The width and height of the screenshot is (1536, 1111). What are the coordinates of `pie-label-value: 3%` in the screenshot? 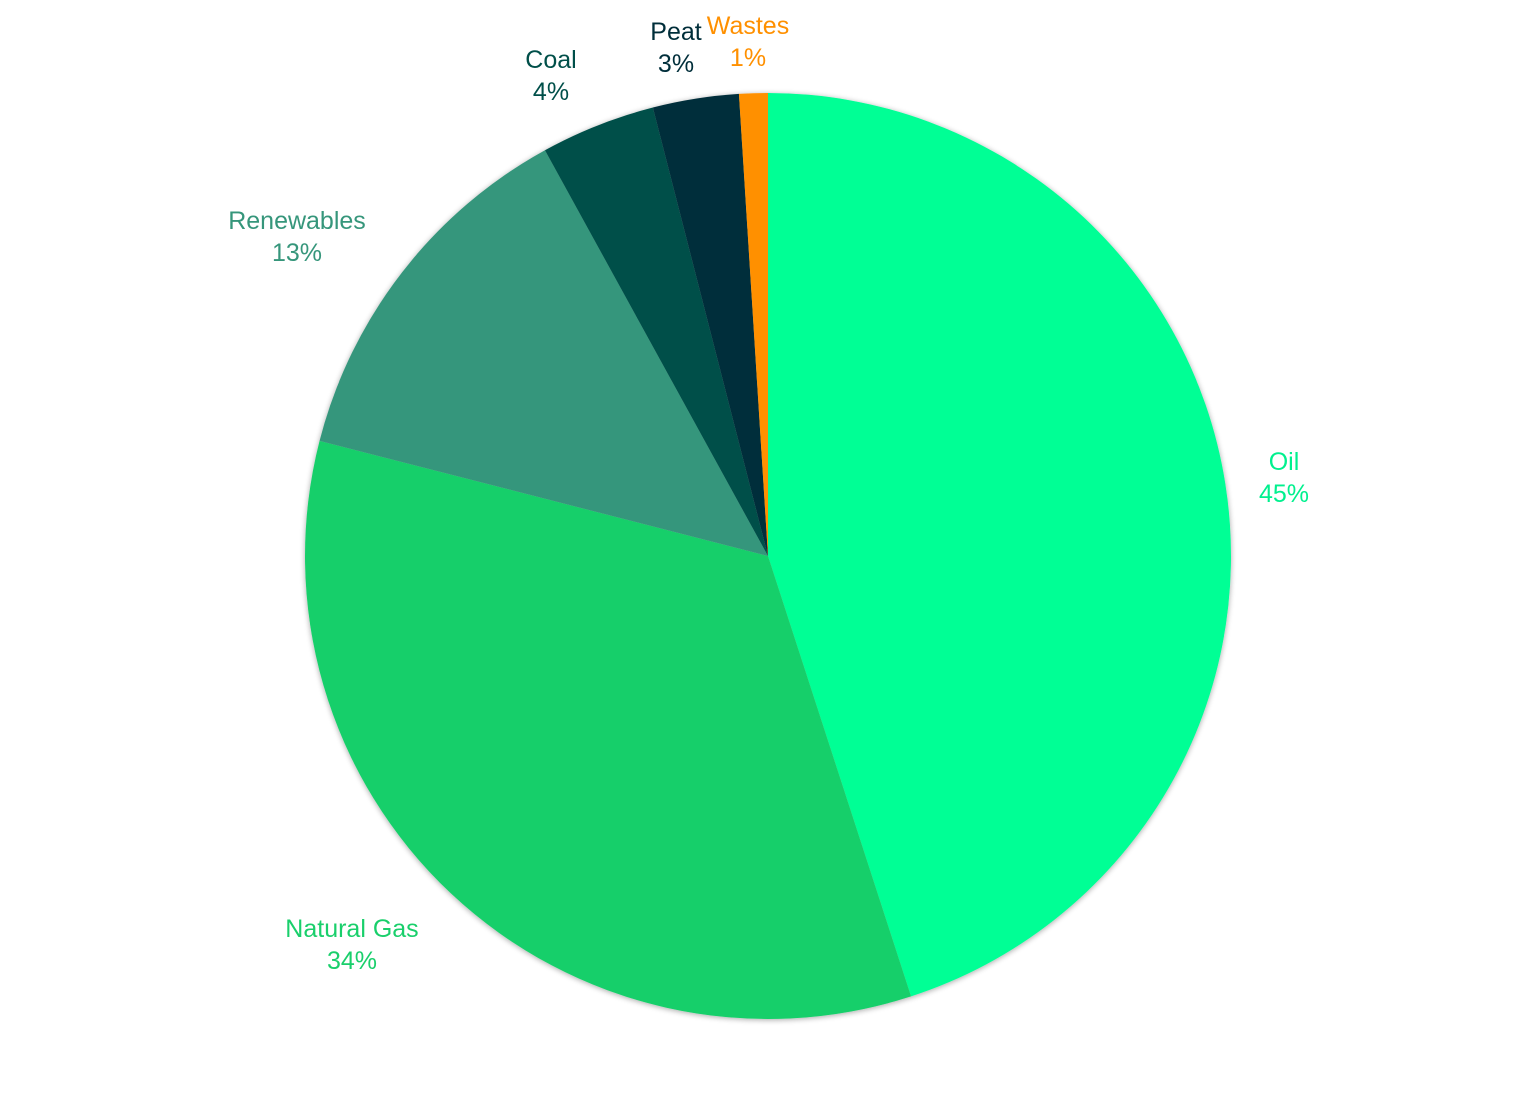 It's located at (676, 64).